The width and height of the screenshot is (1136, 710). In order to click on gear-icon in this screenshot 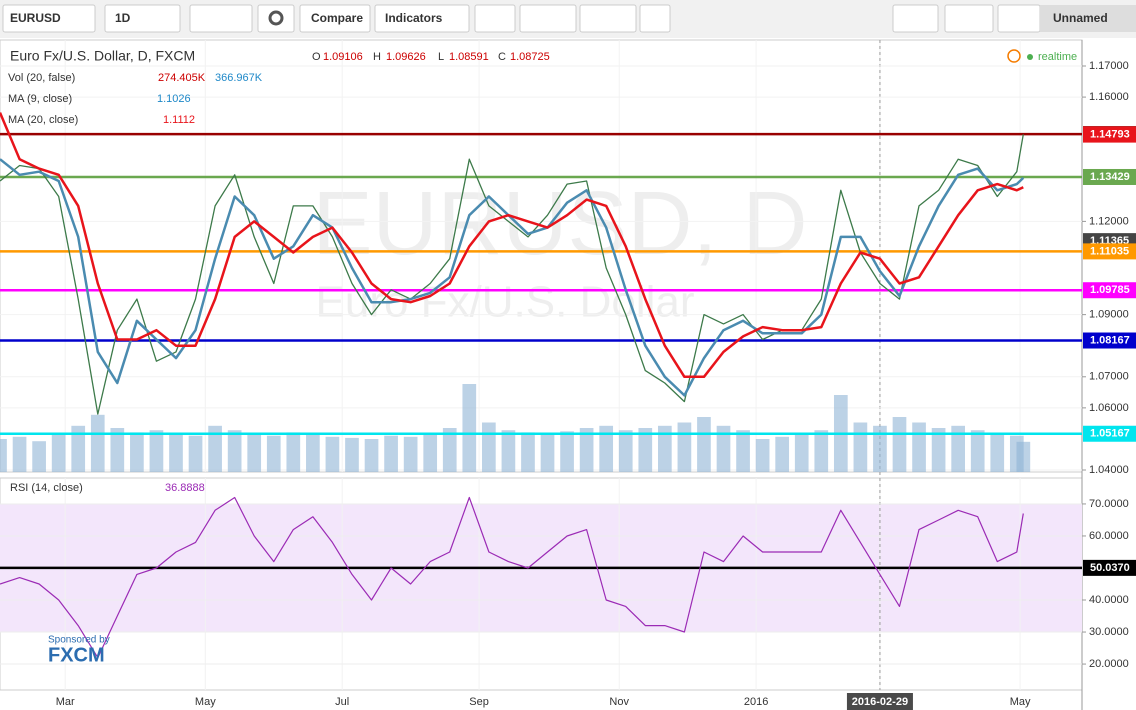, I will do `click(276, 18)`.